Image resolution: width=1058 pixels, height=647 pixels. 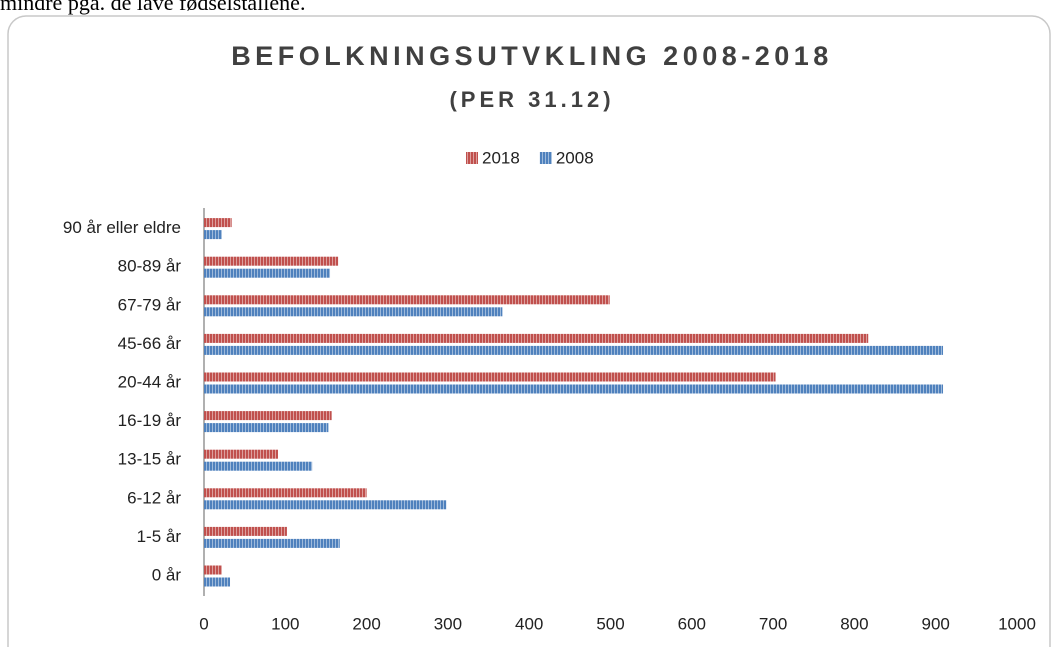 What do you see at coordinates (448, 623) in the screenshot?
I see `x-tick-label: 300` at bounding box center [448, 623].